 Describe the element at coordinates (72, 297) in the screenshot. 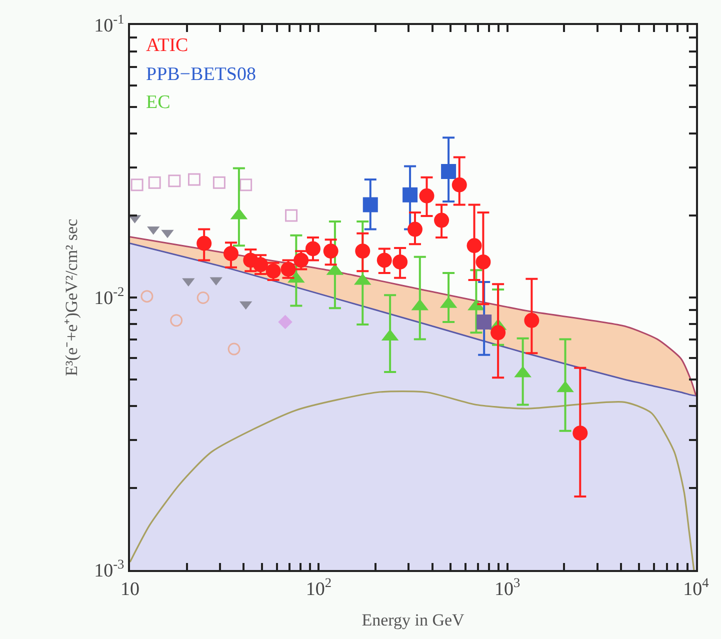

I see `y-axis-title: E³(e⁻+e⁺)GeV²/cm² sec` at that location.